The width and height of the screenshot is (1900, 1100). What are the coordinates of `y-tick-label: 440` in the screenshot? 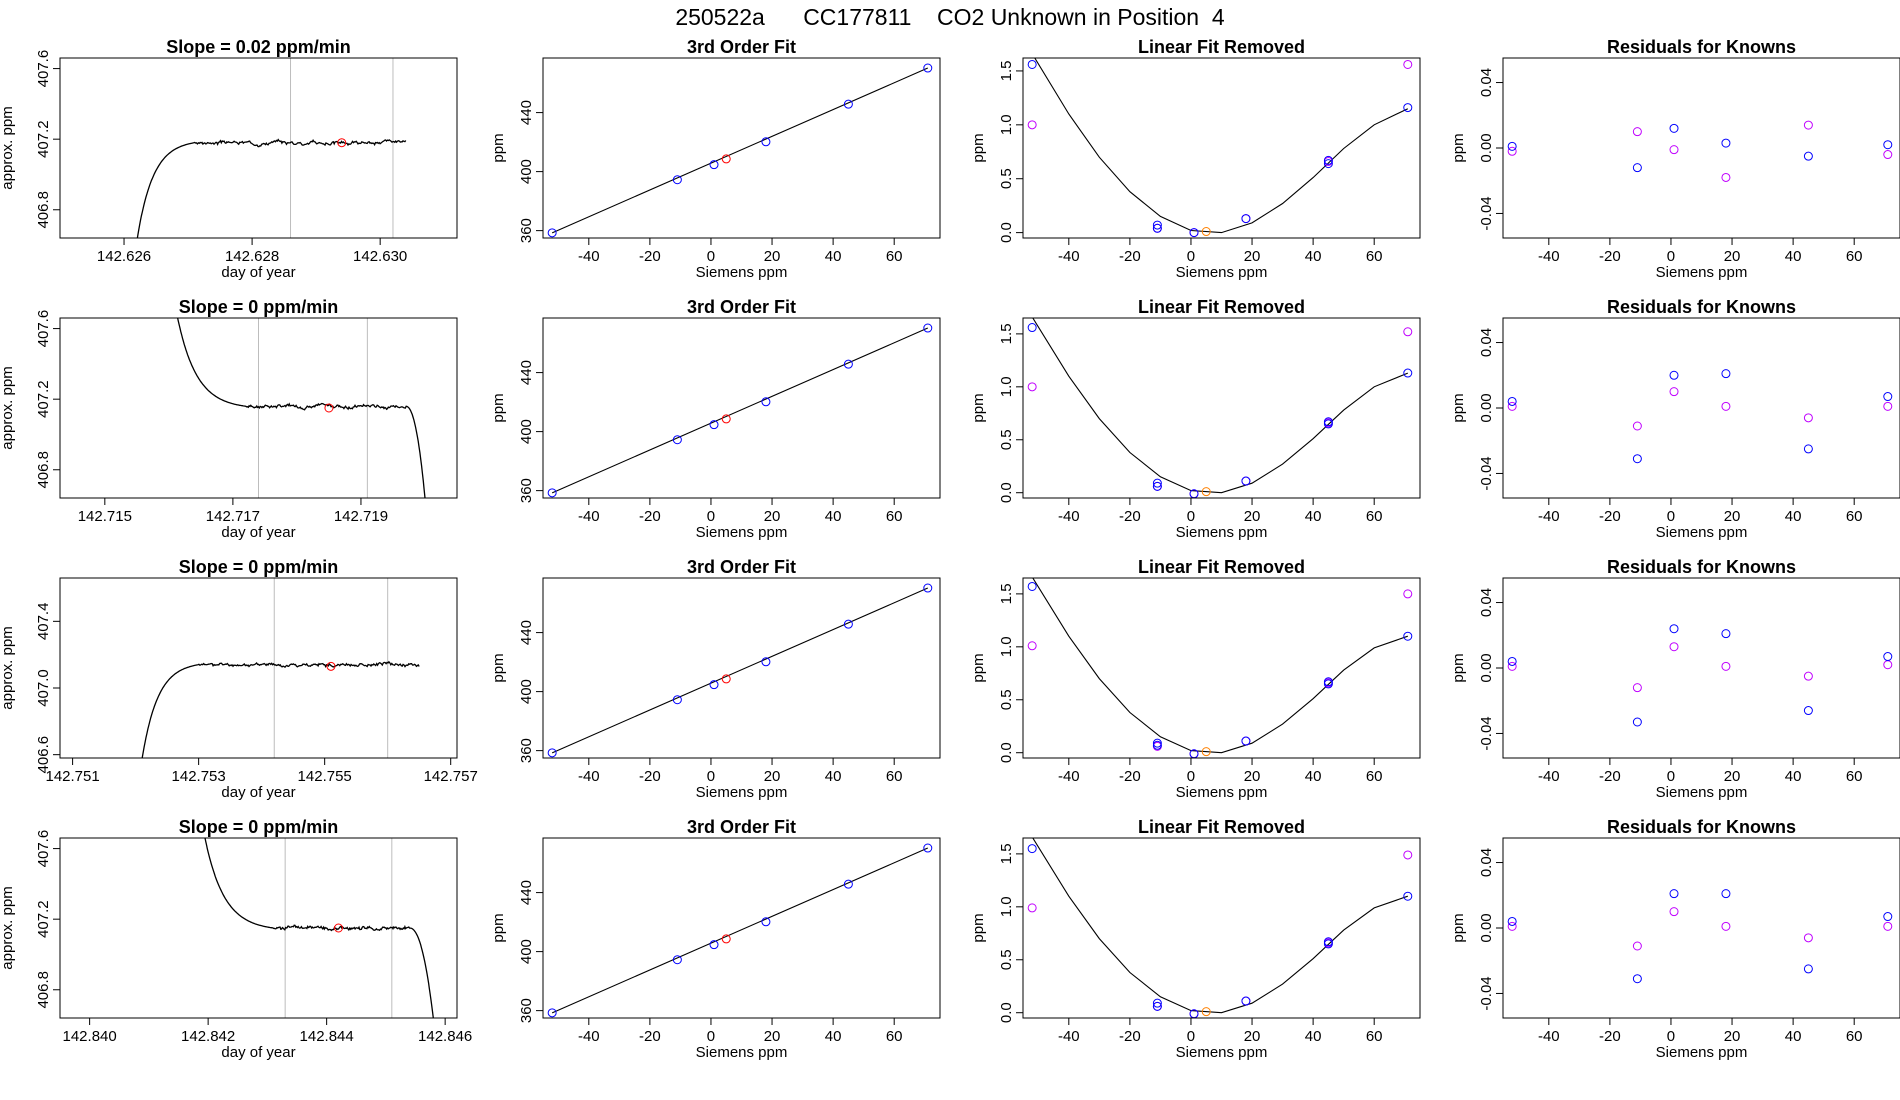 It's located at (526, 632).